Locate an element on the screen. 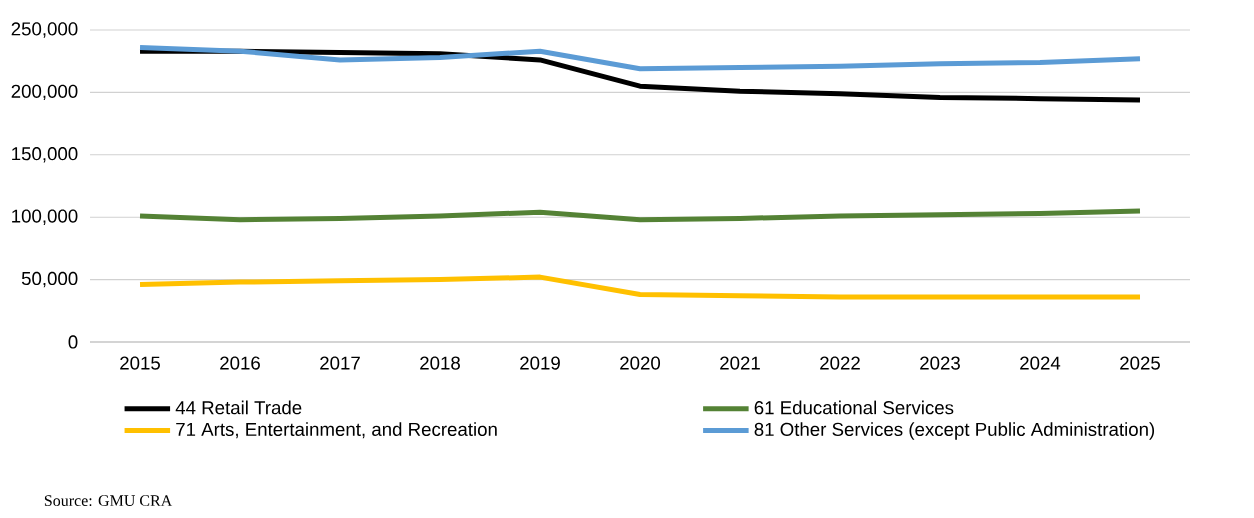  legend-label: 61 Educational Services is located at coordinates (854, 407).